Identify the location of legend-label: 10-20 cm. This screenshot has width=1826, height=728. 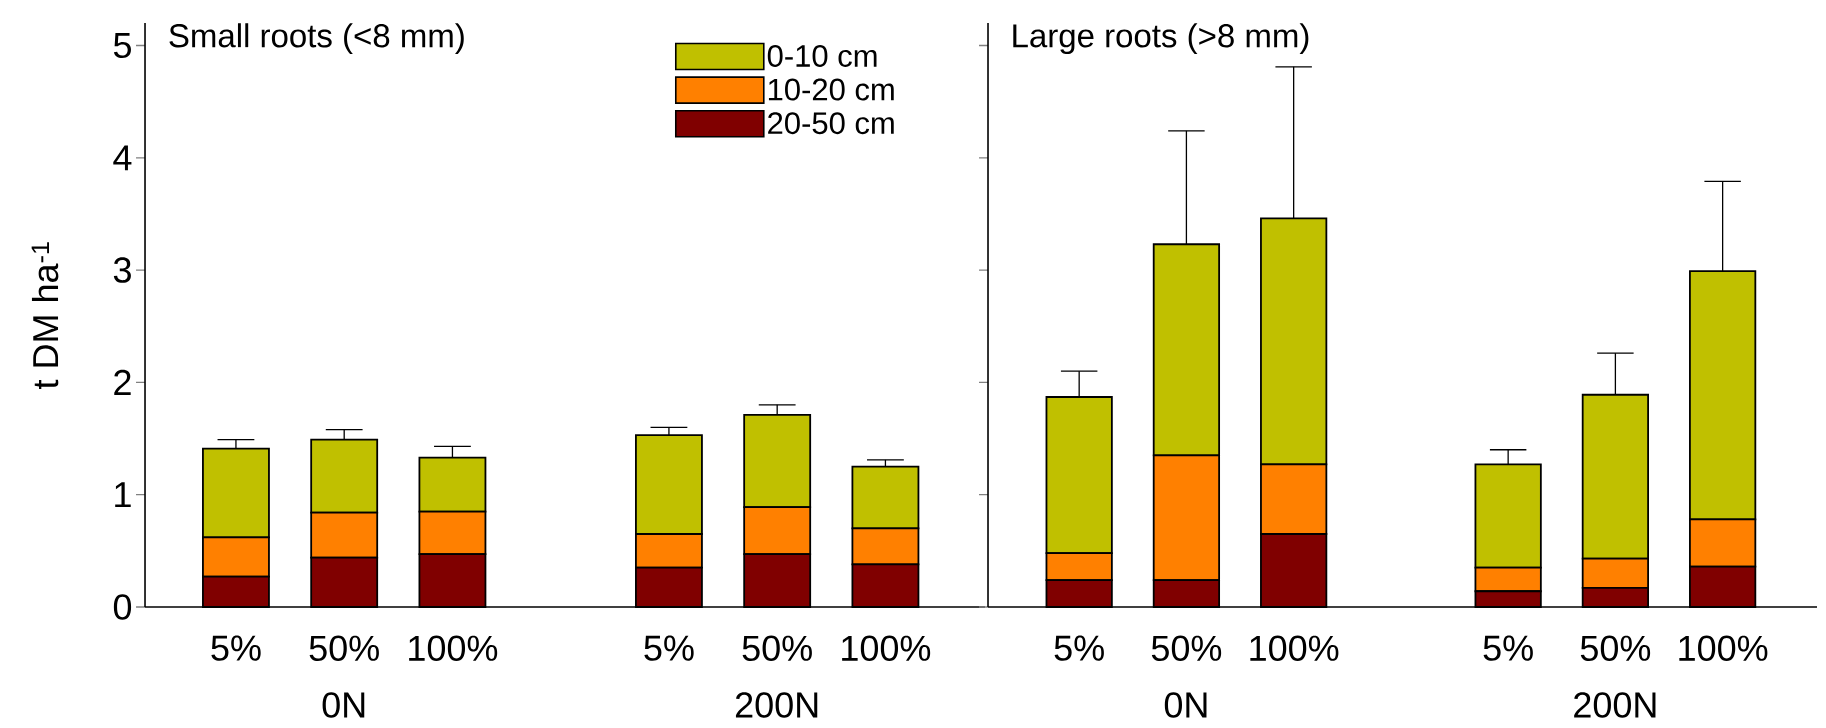
(831, 89).